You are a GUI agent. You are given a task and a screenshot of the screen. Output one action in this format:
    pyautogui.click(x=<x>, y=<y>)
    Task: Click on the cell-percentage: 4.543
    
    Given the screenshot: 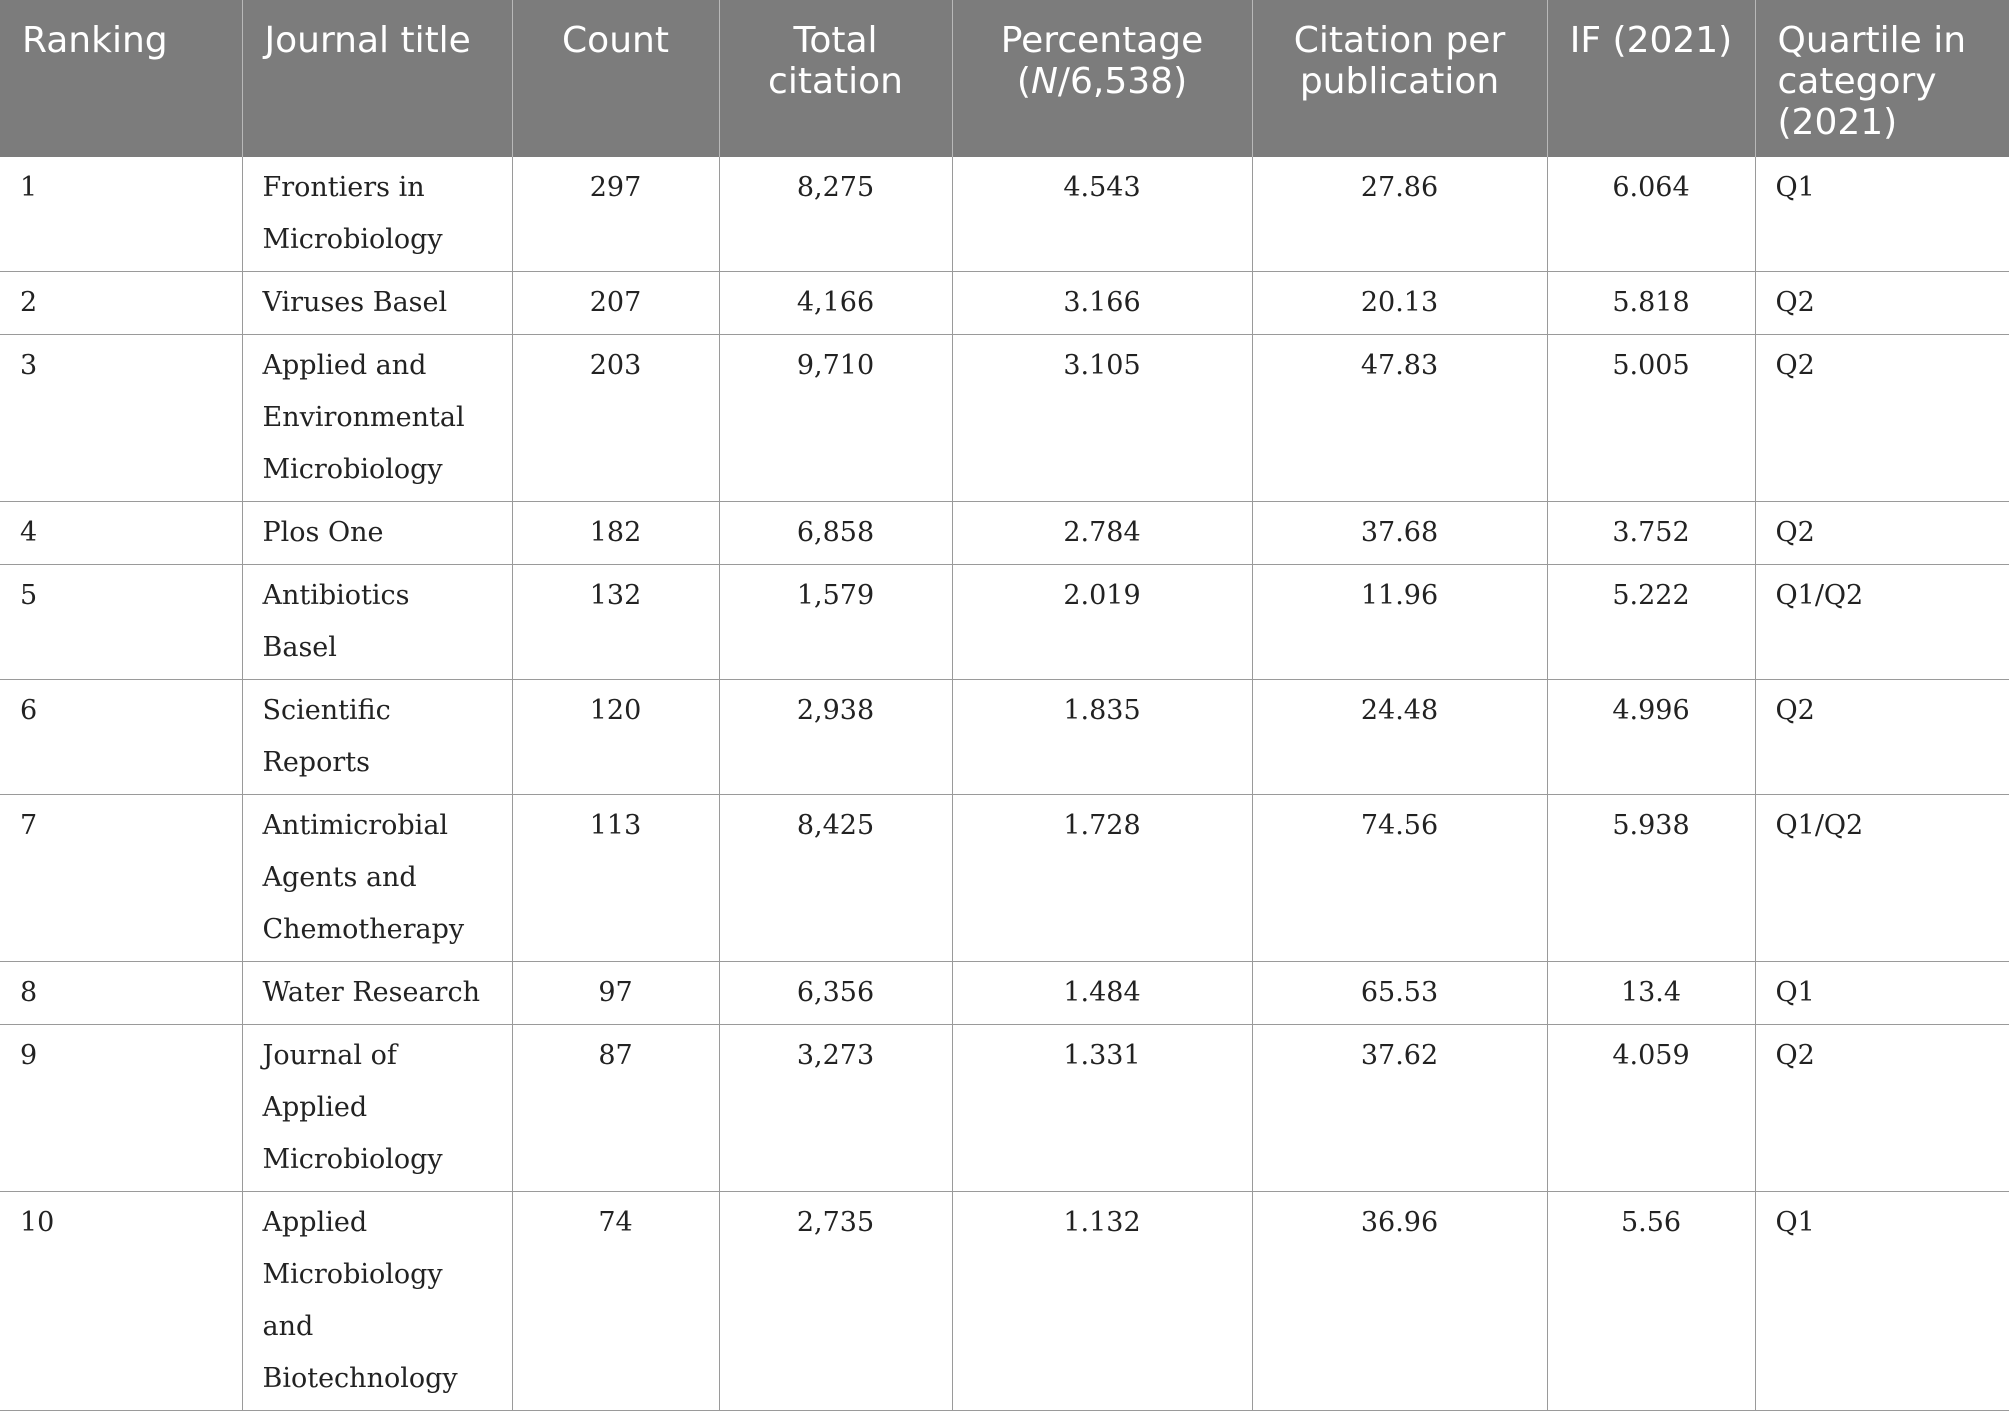 What is the action you would take?
    pyautogui.click(x=1102, y=214)
    